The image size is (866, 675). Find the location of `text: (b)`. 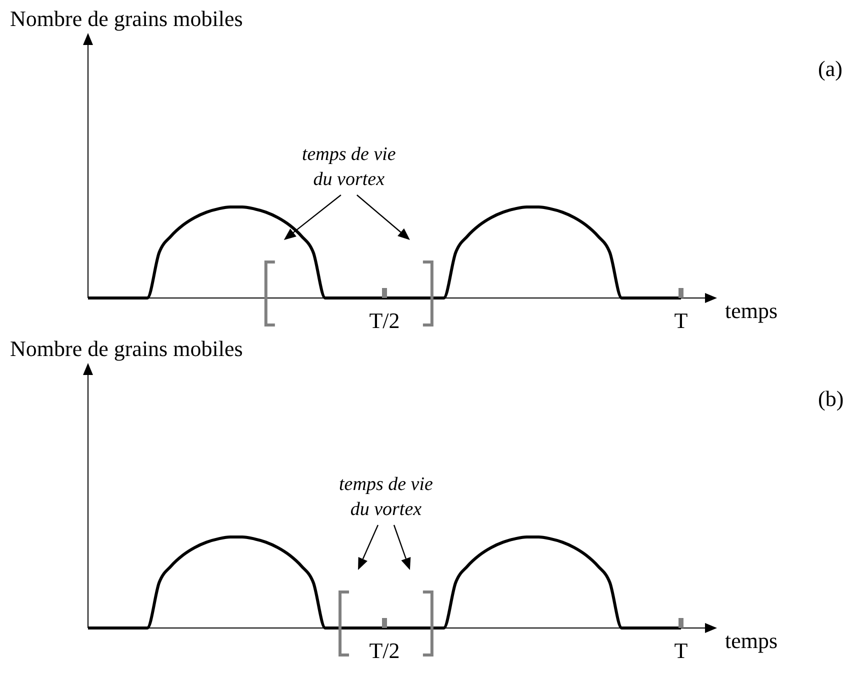

text: (b) is located at coordinates (831, 398).